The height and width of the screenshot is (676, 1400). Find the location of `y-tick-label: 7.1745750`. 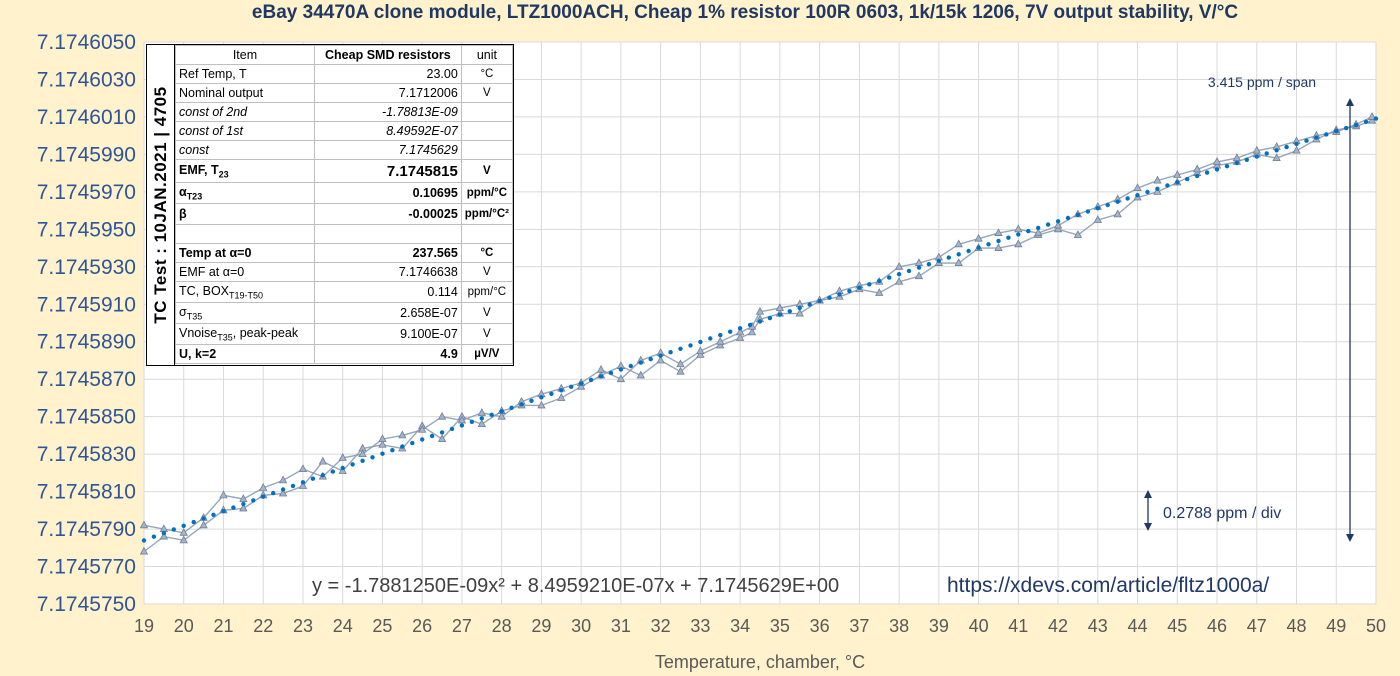

y-tick-label: 7.1745750 is located at coordinates (86, 604).